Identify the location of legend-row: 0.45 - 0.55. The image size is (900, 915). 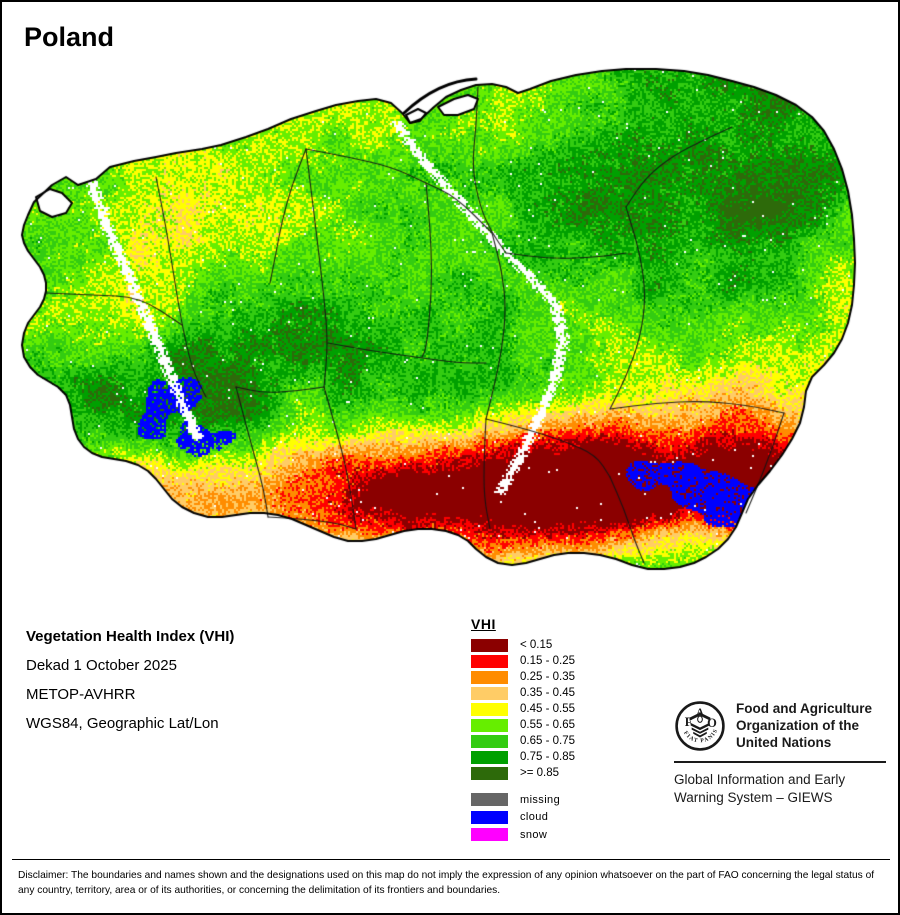
(523, 709).